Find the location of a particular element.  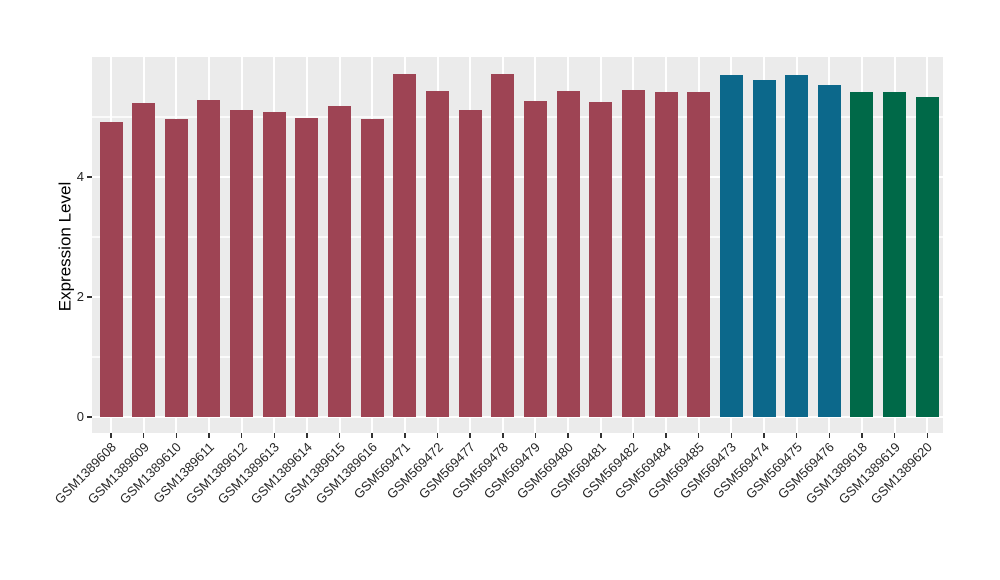

y-tick-label-4: 4 is located at coordinates (80, 176).